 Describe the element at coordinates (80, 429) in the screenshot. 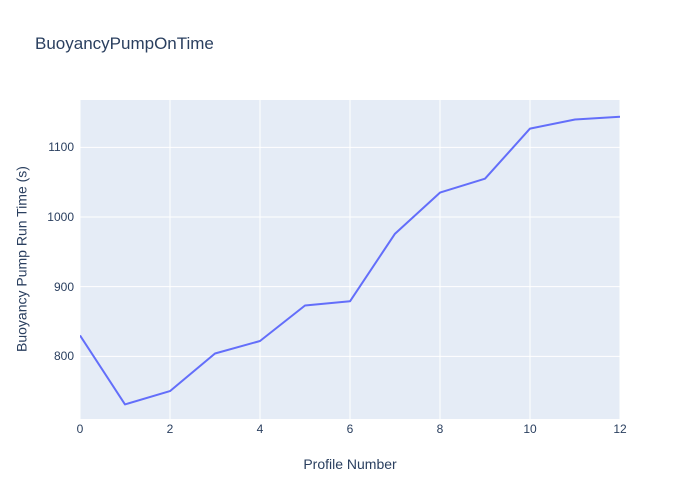

I see `x-tick-label: 0` at that location.